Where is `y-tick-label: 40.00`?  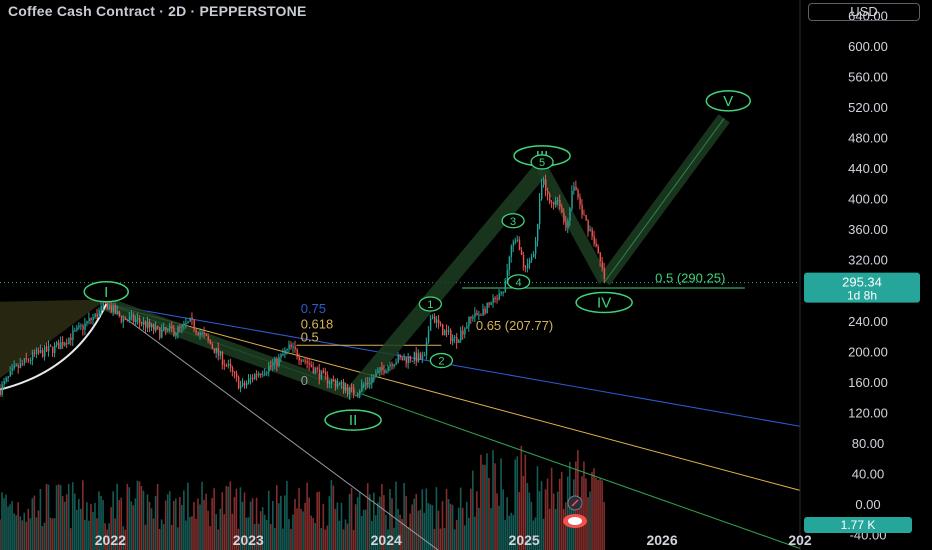
y-tick-label: 40.00 is located at coordinates (868, 474).